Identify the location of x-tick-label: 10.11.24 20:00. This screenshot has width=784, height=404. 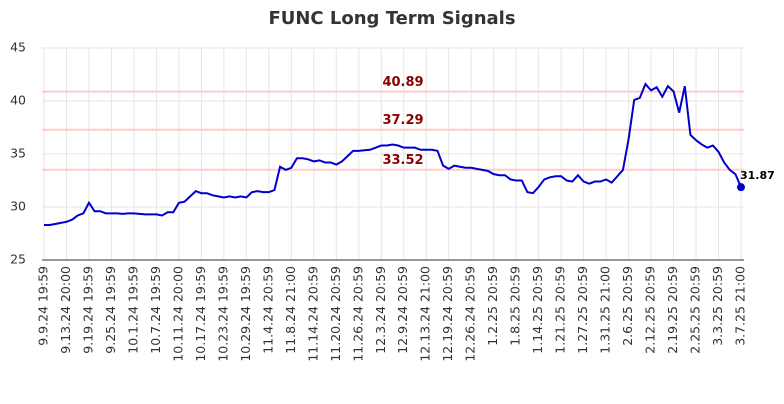
(177, 314).